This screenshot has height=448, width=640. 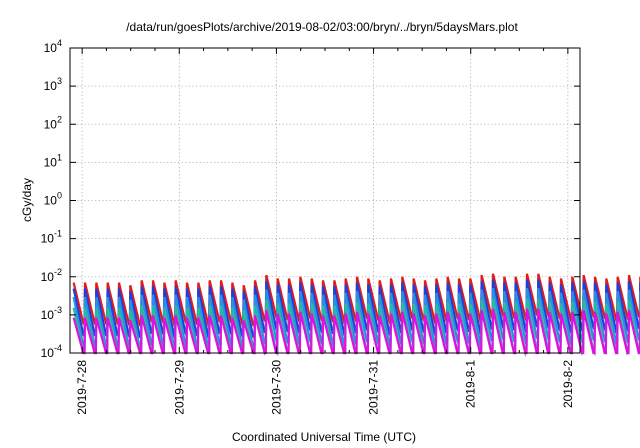 What do you see at coordinates (59, 81) in the screenshot?
I see `y-tick-exponent: 3` at bounding box center [59, 81].